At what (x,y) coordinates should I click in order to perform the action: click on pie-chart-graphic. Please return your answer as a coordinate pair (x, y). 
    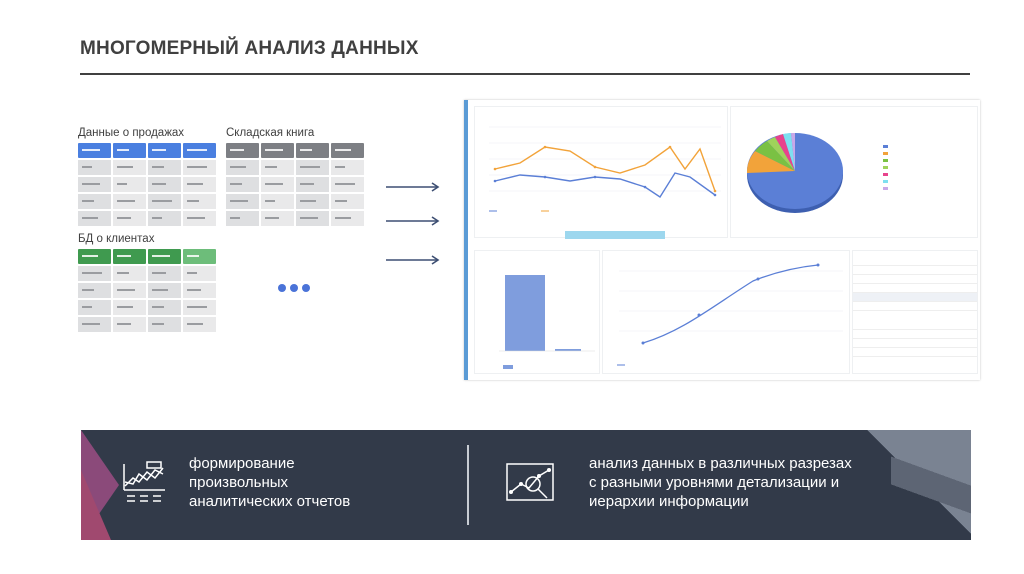
    Looking at the image, I should click on (794, 172).